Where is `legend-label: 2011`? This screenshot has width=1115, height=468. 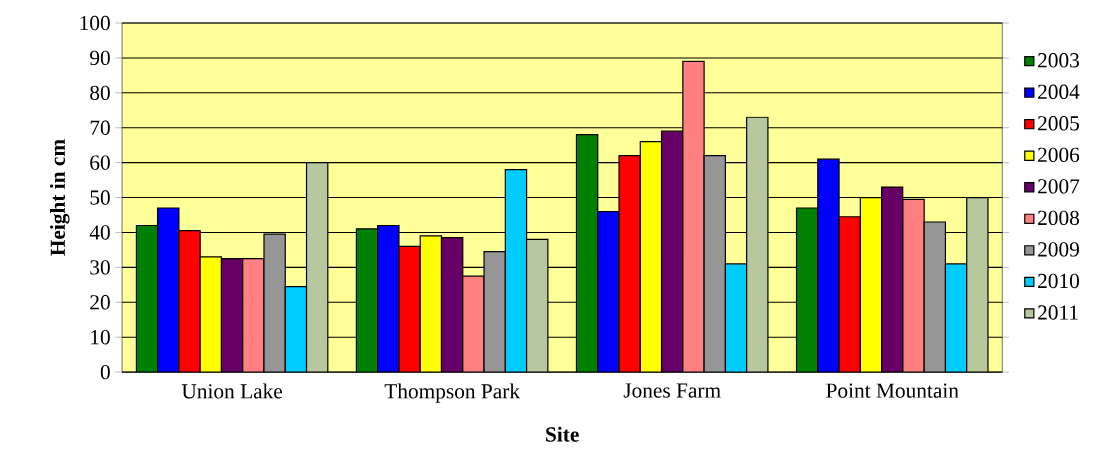
legend-label: 2011 is located at coordinates (1058, 312).